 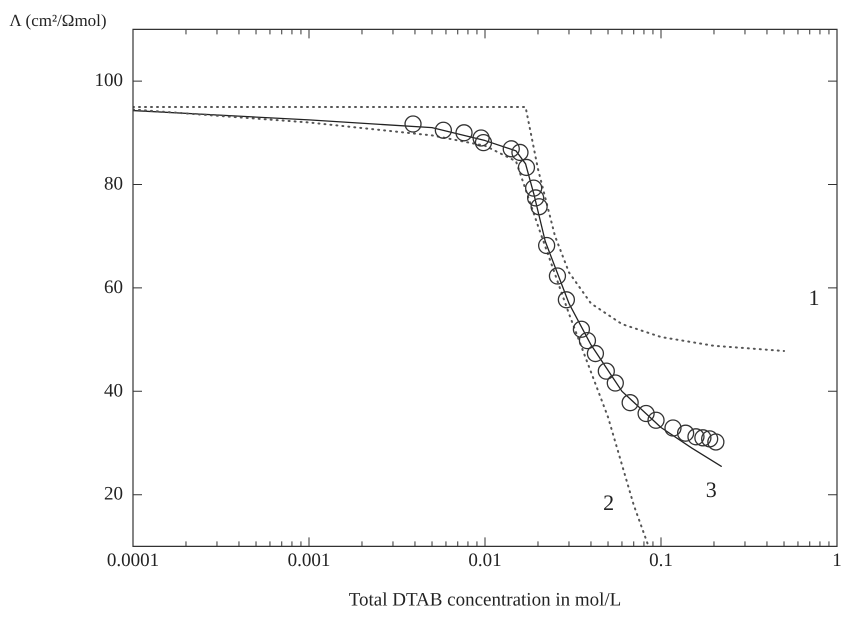 I want to click on series-label: 3, so click(x=711, y=489).